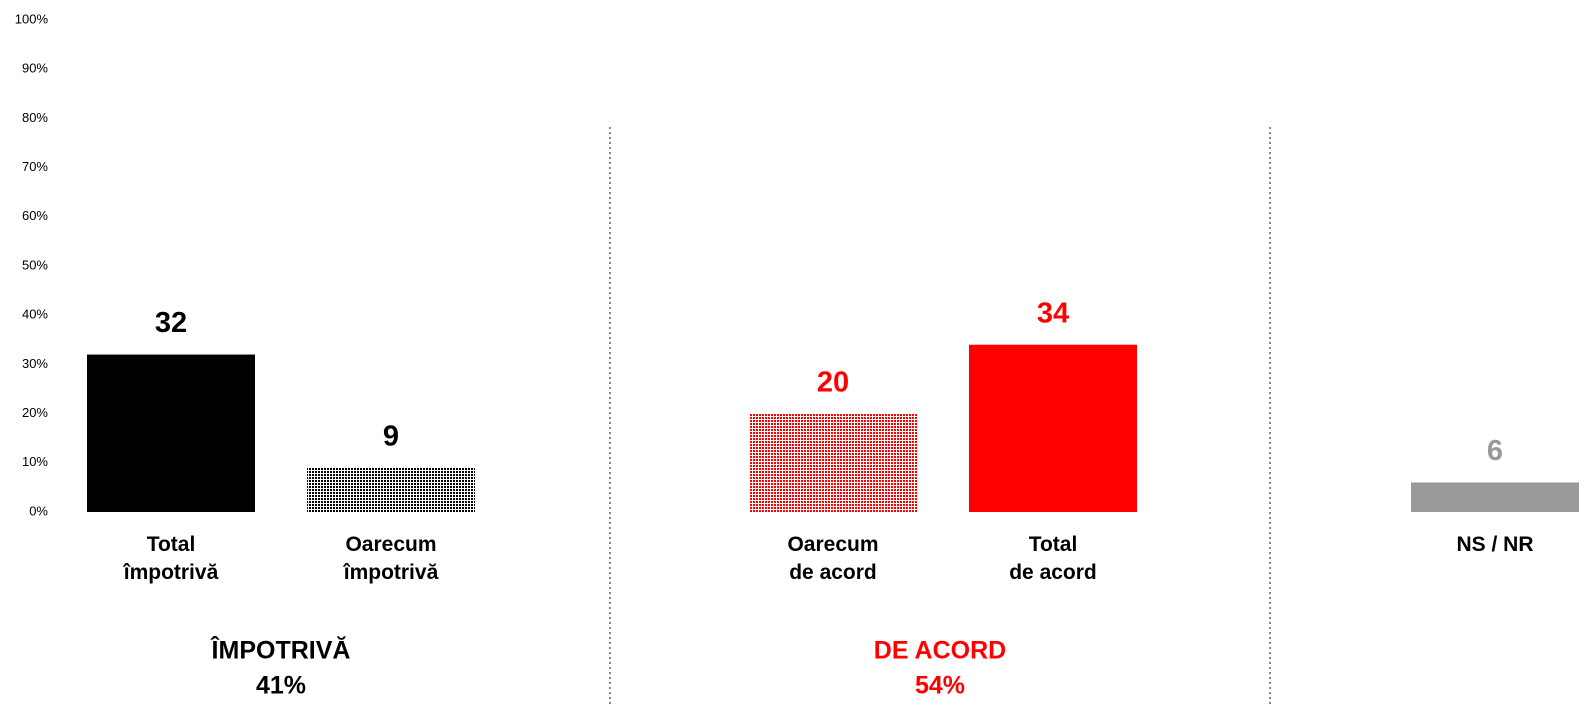  Describe the element at coordinates (1495, 544) in the screenshot. I see `x-tick-label: NS / NR` at that location.